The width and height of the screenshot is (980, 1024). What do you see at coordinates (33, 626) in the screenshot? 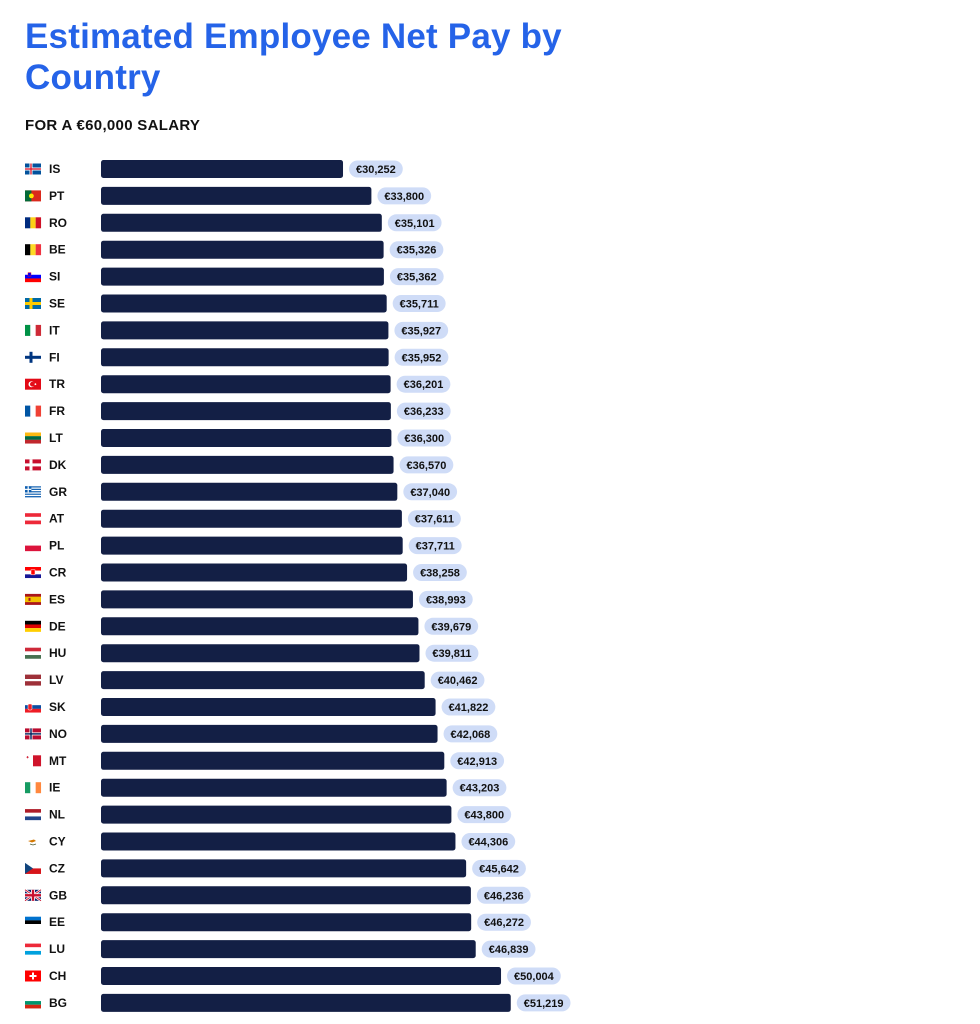
I see `germany-flag-icon` at bounding box center [33, 626].